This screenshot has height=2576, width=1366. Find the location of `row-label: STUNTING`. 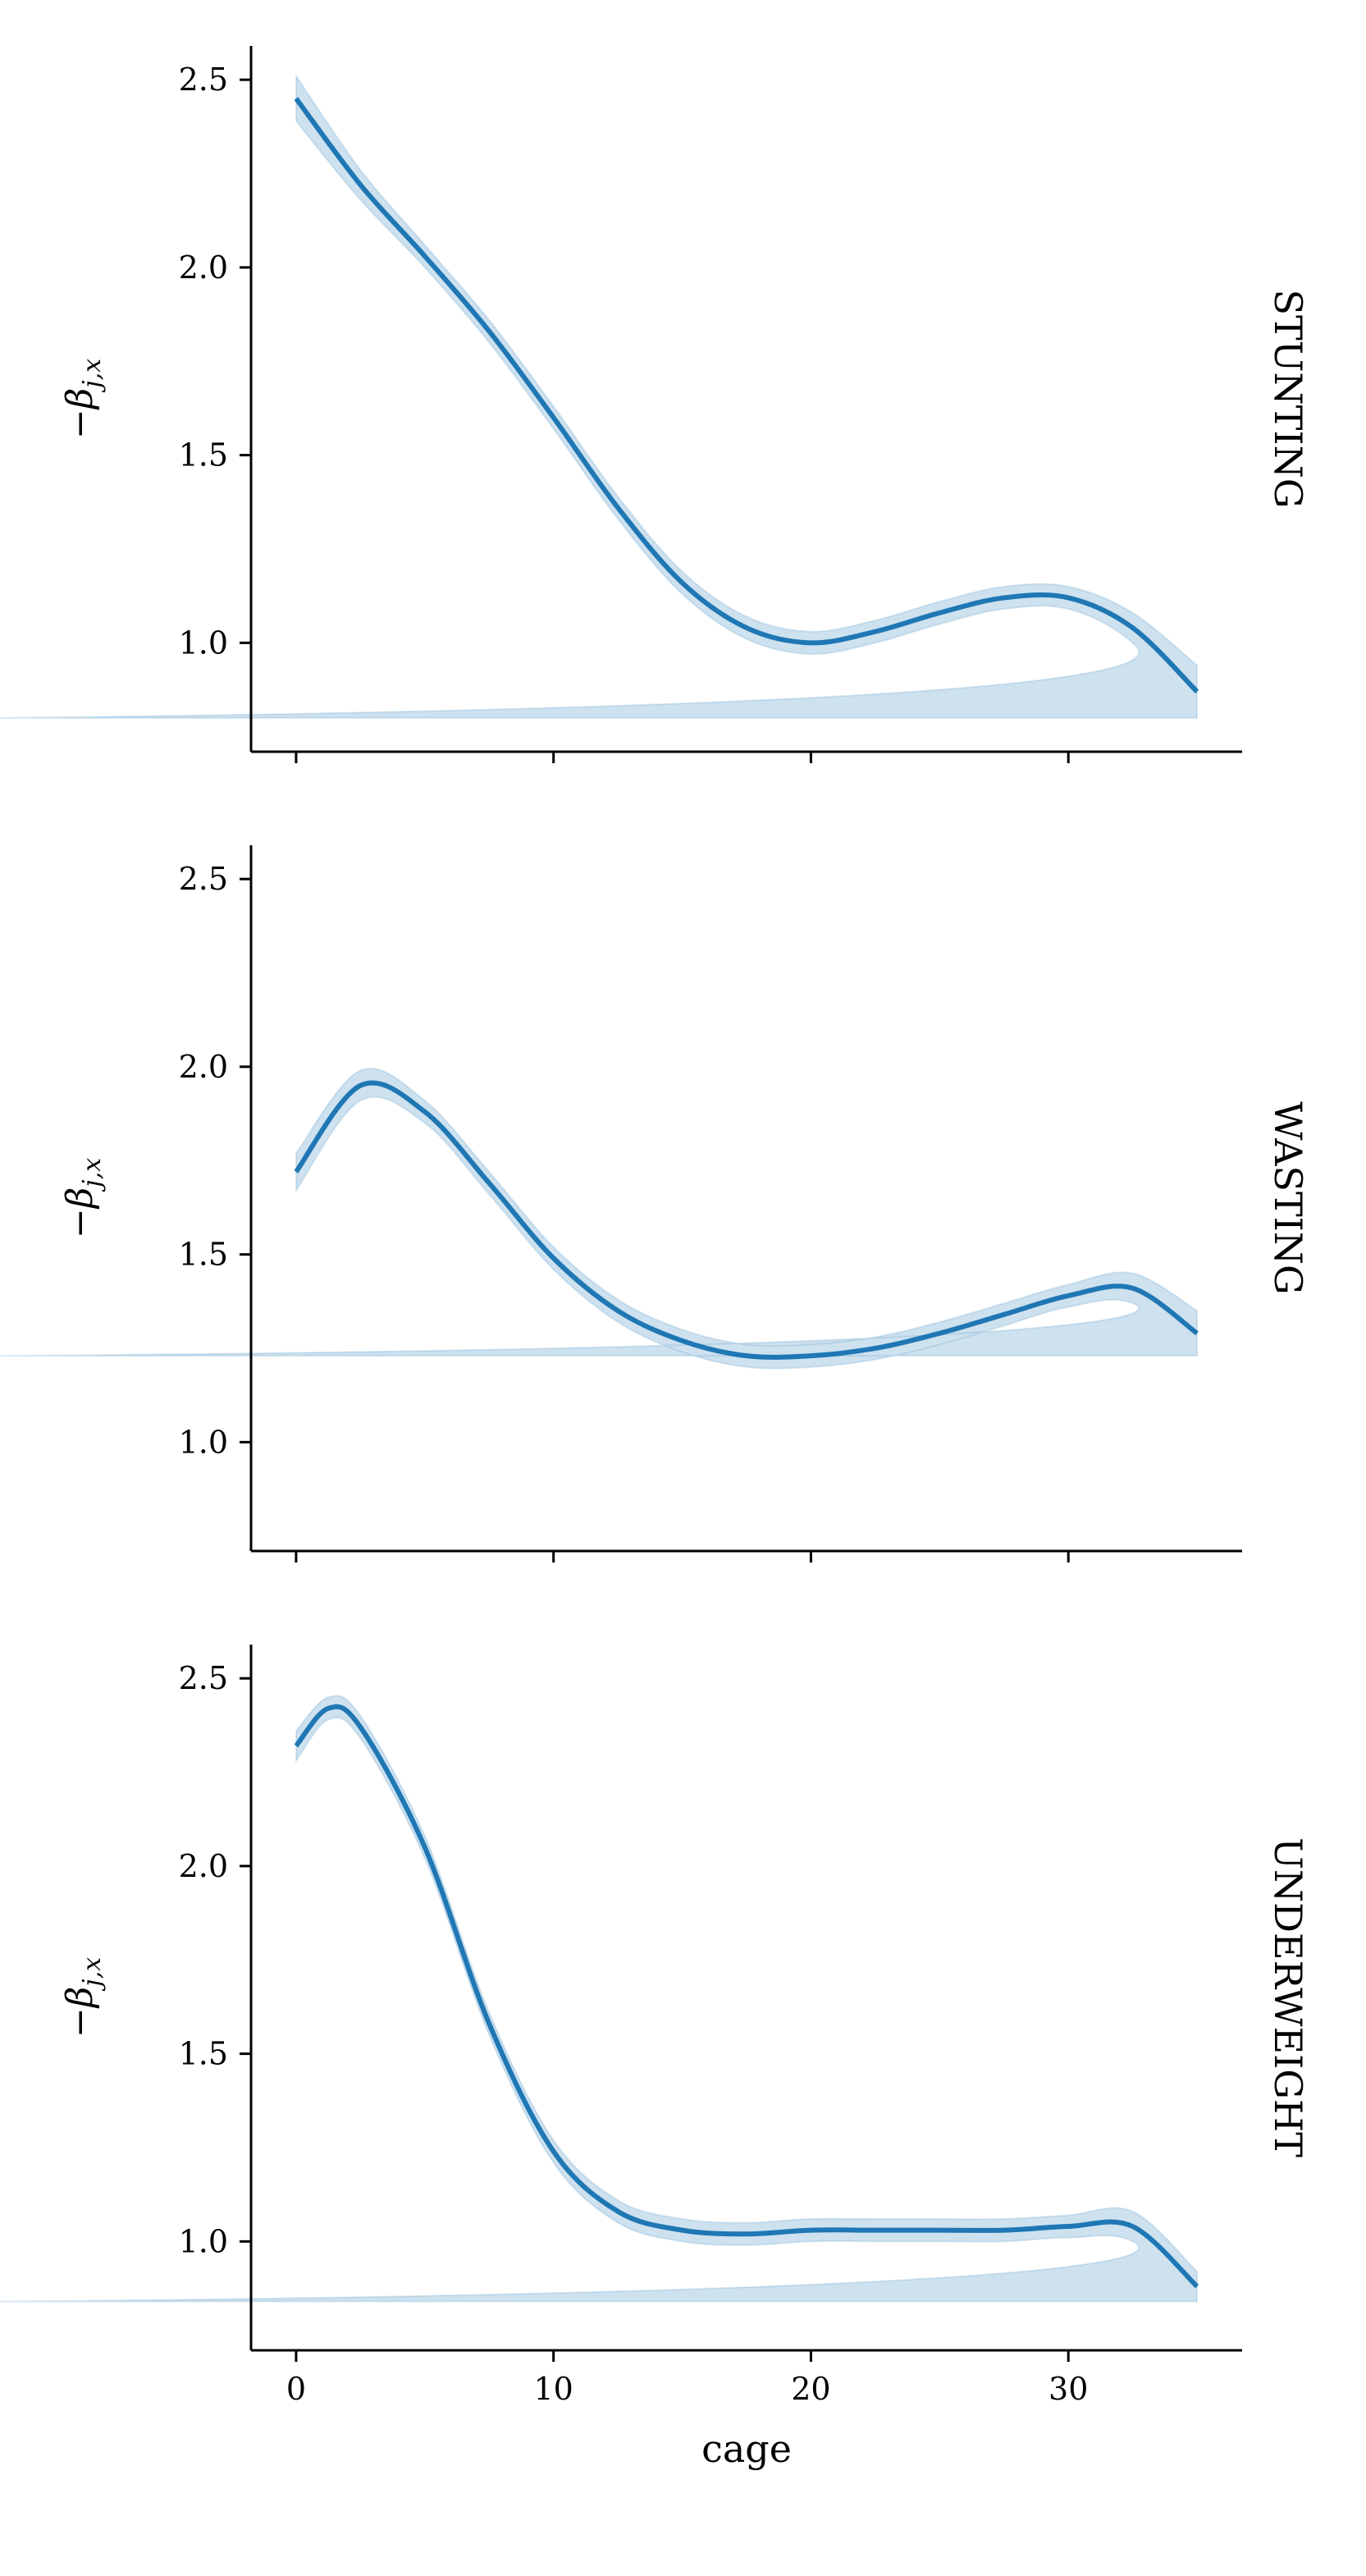

row-label: STUNTING is located at coordinates (1288, 398).